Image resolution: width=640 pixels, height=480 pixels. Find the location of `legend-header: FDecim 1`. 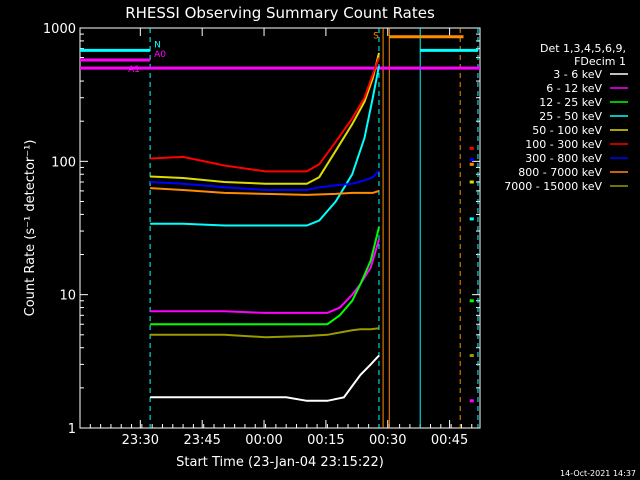

legend-header: FDecim 1 is located at coordinates (600, 61).